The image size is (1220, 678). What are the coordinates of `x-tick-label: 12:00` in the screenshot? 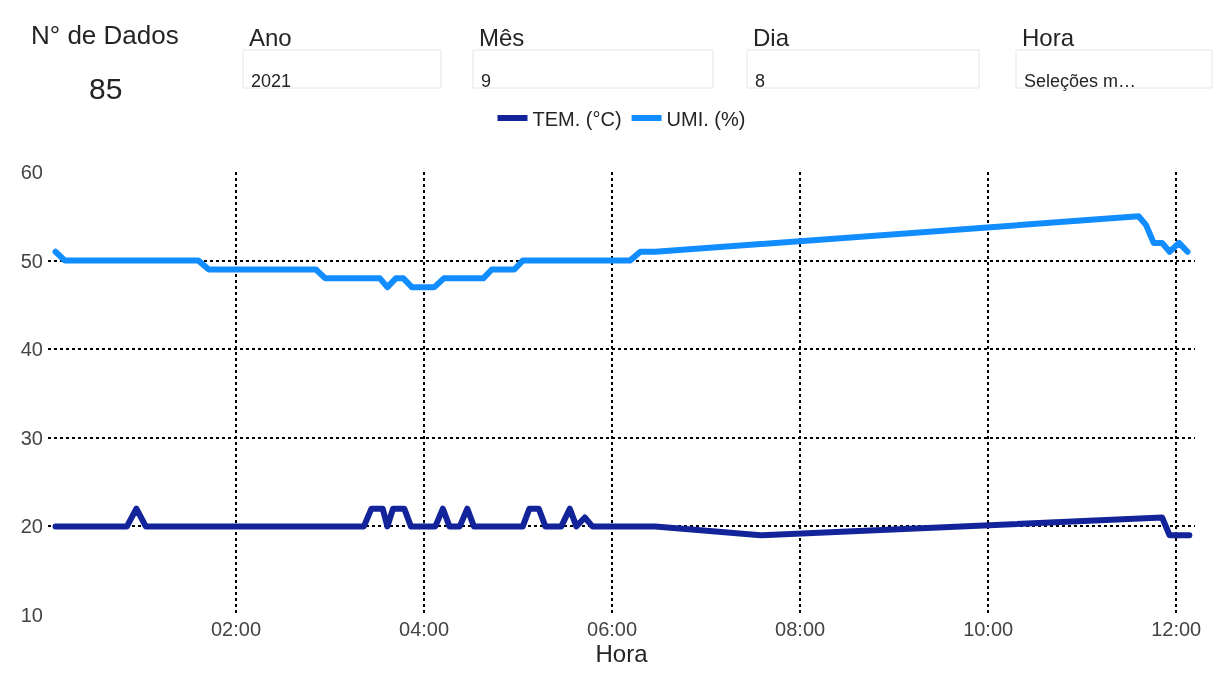 It's located at (1176, 629).